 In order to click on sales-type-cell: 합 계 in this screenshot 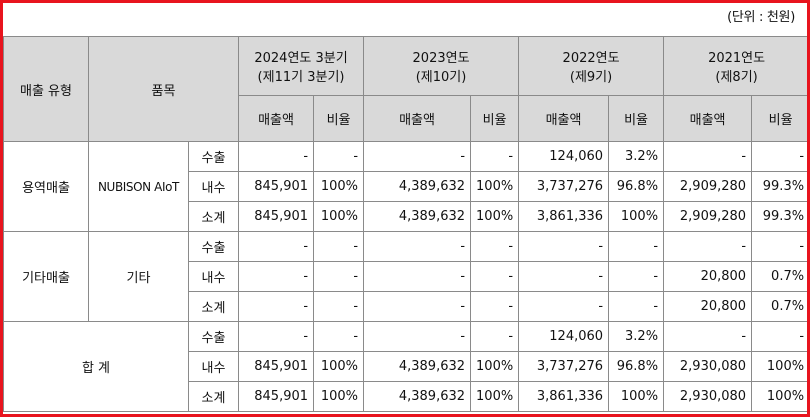, I will do `click(96, 366)`.